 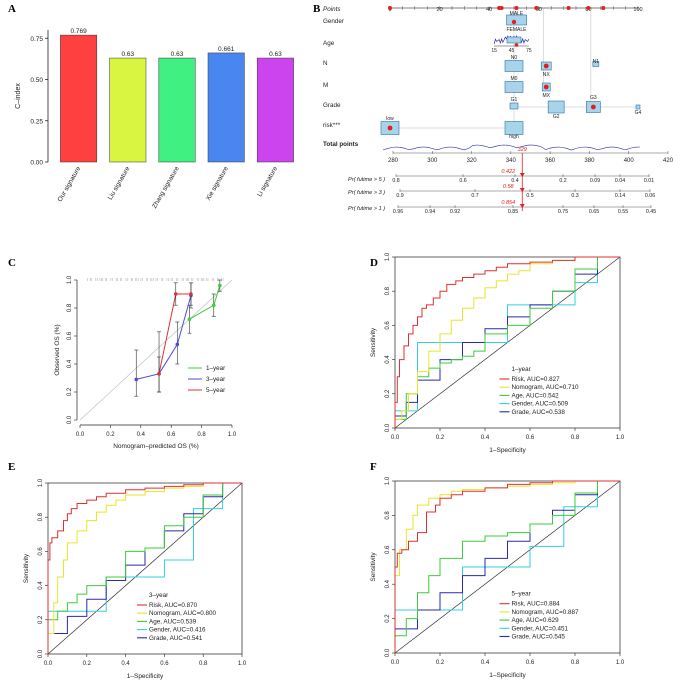 What do you see at coordinates (594, 212) in the screenshot?
I see `pr1-tick-label: 0.65` at bounding box center [594, 212].